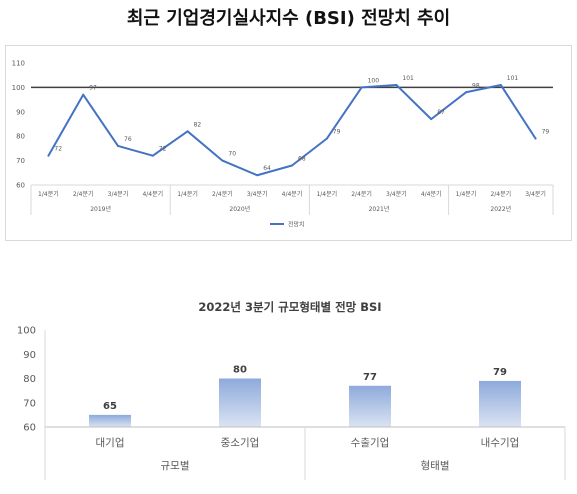  I want to click on y-tick-label: 110, so click(18, 64).